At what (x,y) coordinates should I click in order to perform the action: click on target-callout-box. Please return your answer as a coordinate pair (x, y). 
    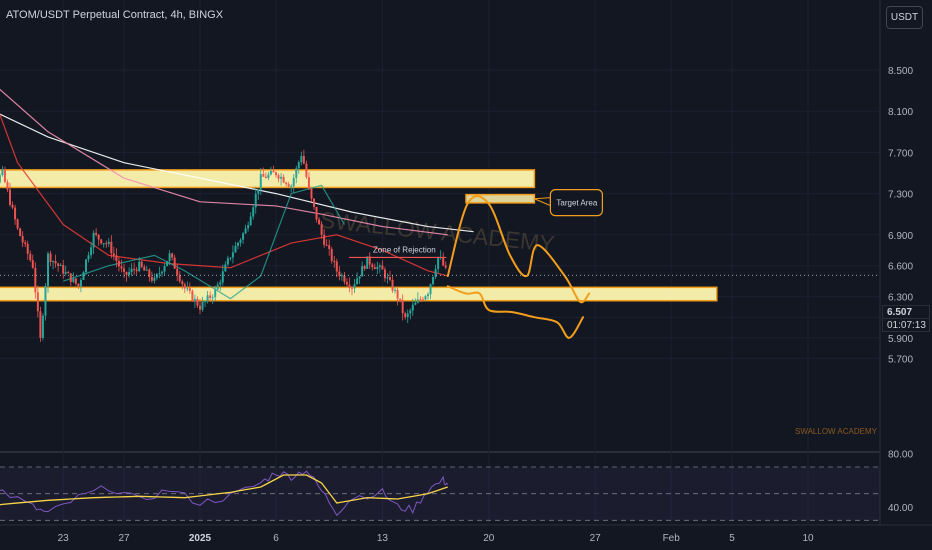
    Looking at the image, I should click on (576, 203).